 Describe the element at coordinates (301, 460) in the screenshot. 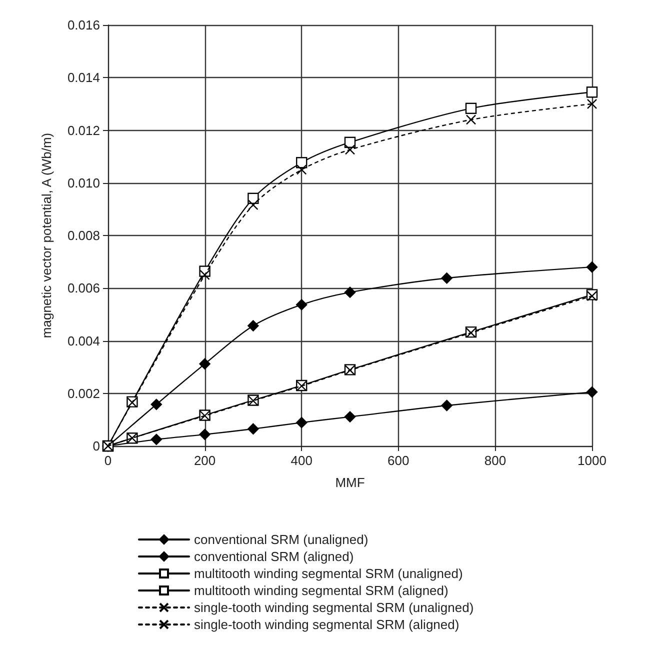

I see `x-tick-label: 400` at that location.